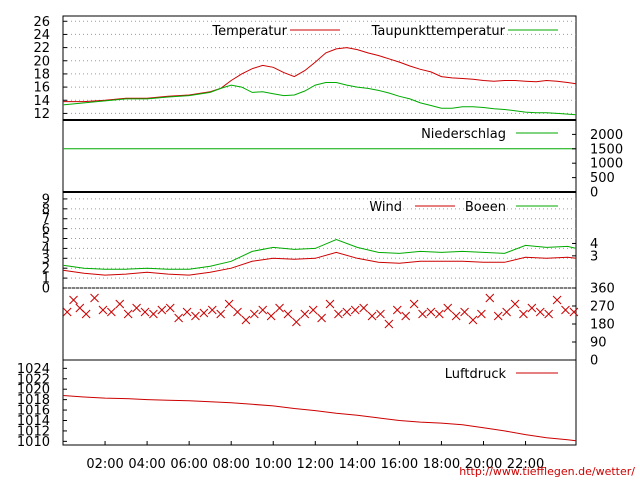 This screenshot has width=640, height=480. Describe the element at coordinates (46, 249) in the screenshot. I see `y-tick-label: 4` at that location.